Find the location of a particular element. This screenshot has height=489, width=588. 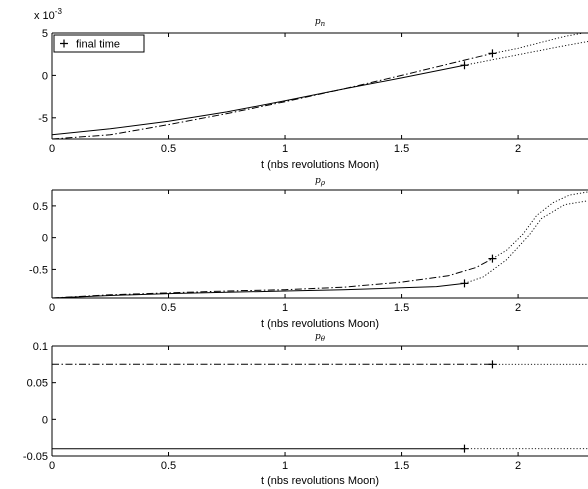

y-tick-label: -0.05 is located at coordinates (35, 457).